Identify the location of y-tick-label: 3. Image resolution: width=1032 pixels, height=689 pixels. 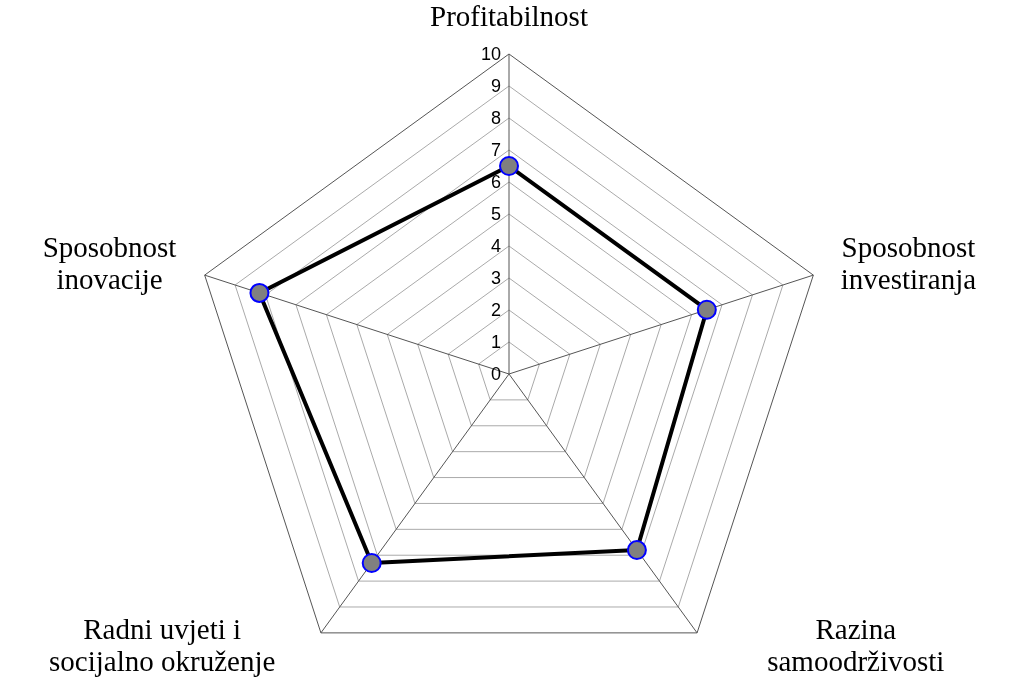
(495, 278).